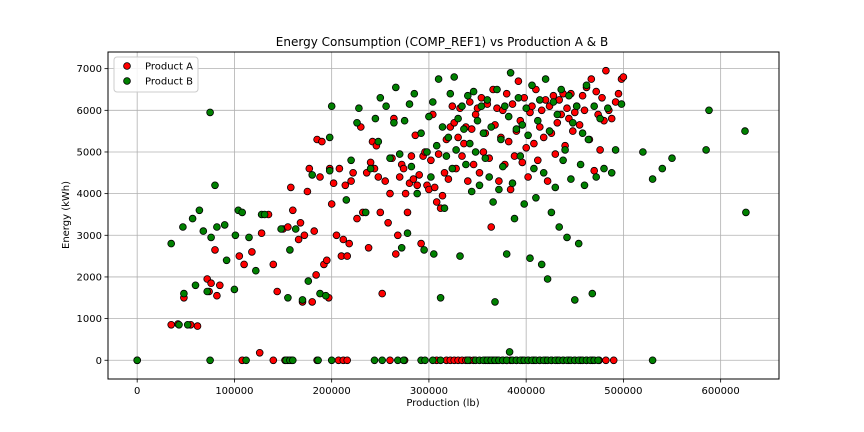  What do you see at coordinates (89, 236) in the screenshot?
I see `y-tick-label: 3000` at bounding box center [89, 236].